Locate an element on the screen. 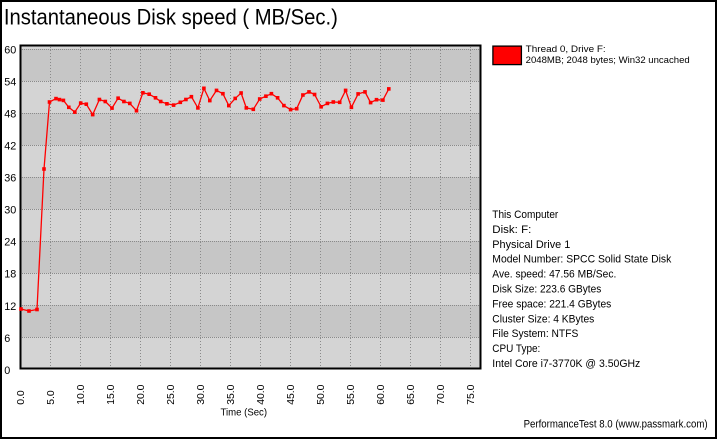  svg-text: 60 is located at coordinates (10, 51).